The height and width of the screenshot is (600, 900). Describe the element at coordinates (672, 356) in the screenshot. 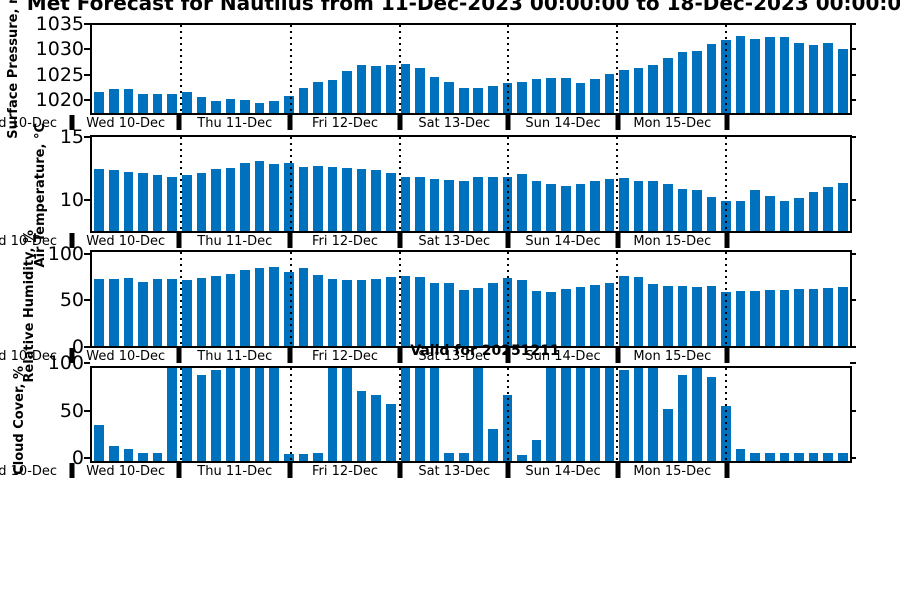

I see `day-label: Mon 15-Dec` at that location.